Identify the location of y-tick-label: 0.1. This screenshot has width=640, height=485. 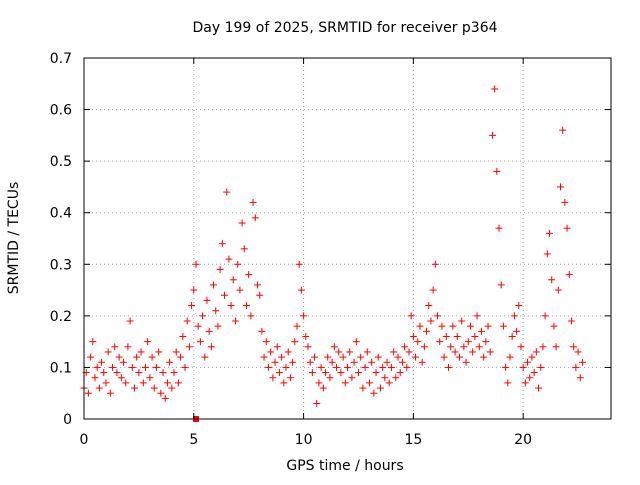
(61, 368).